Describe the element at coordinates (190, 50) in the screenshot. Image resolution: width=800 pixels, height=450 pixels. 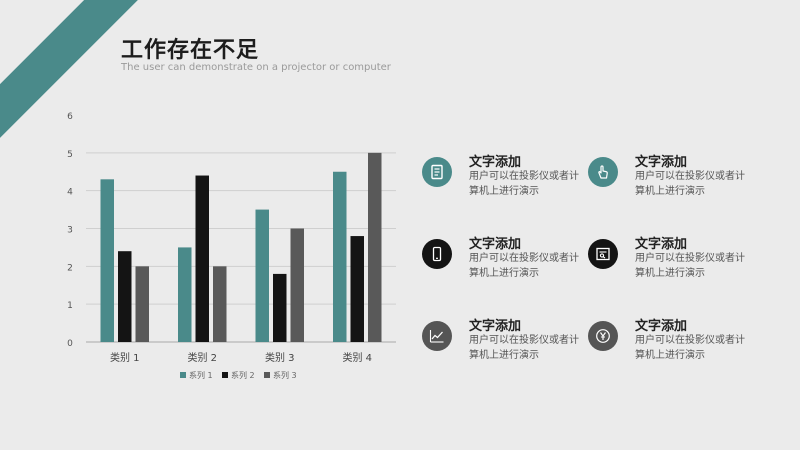
I see `page-title: 工作存在不足` at that location.